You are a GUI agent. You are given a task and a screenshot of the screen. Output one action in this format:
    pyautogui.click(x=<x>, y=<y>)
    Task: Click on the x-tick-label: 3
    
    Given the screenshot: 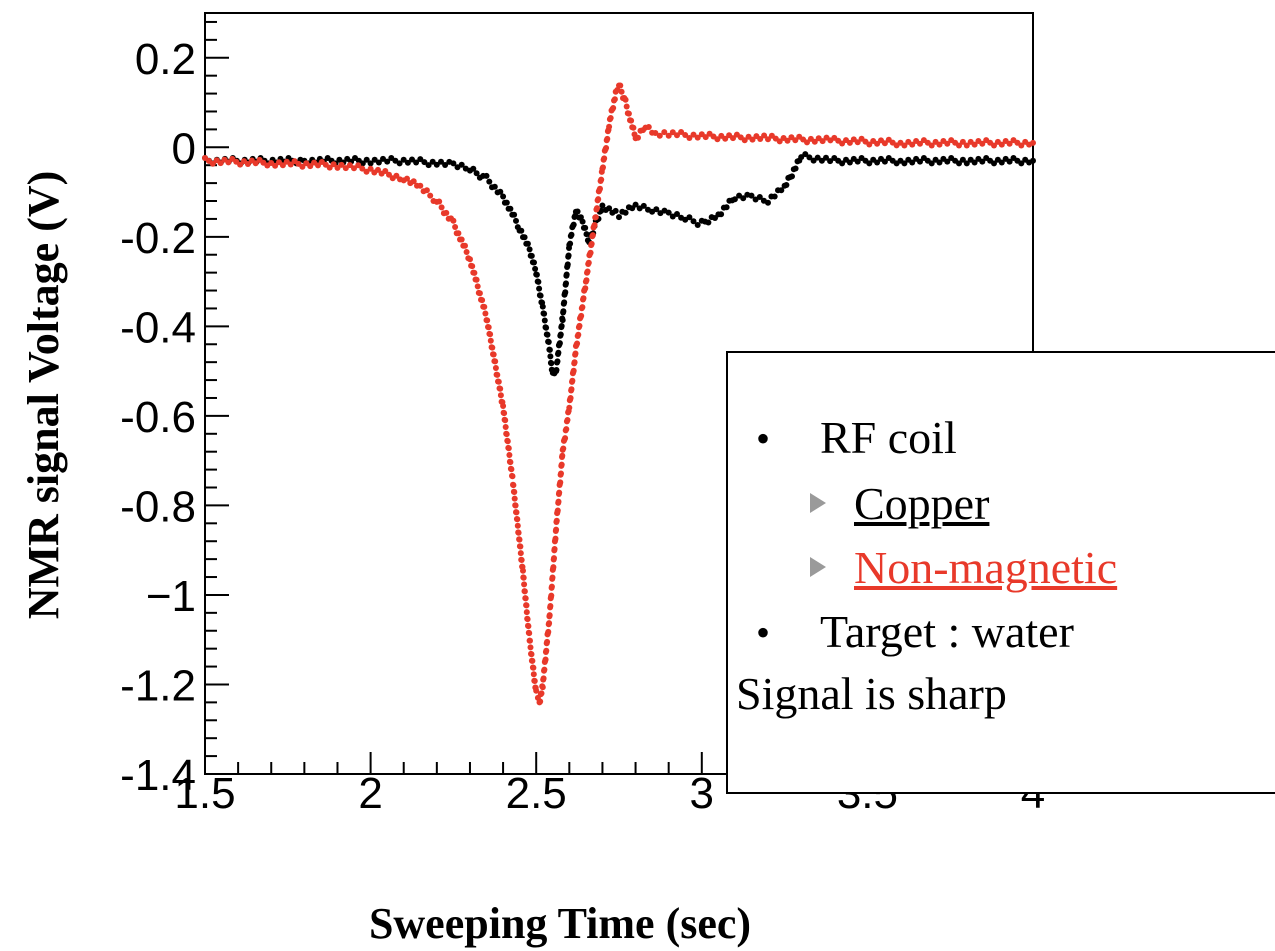 What is the action you would take?
    pyautogui.click(x=702, y=793)
    